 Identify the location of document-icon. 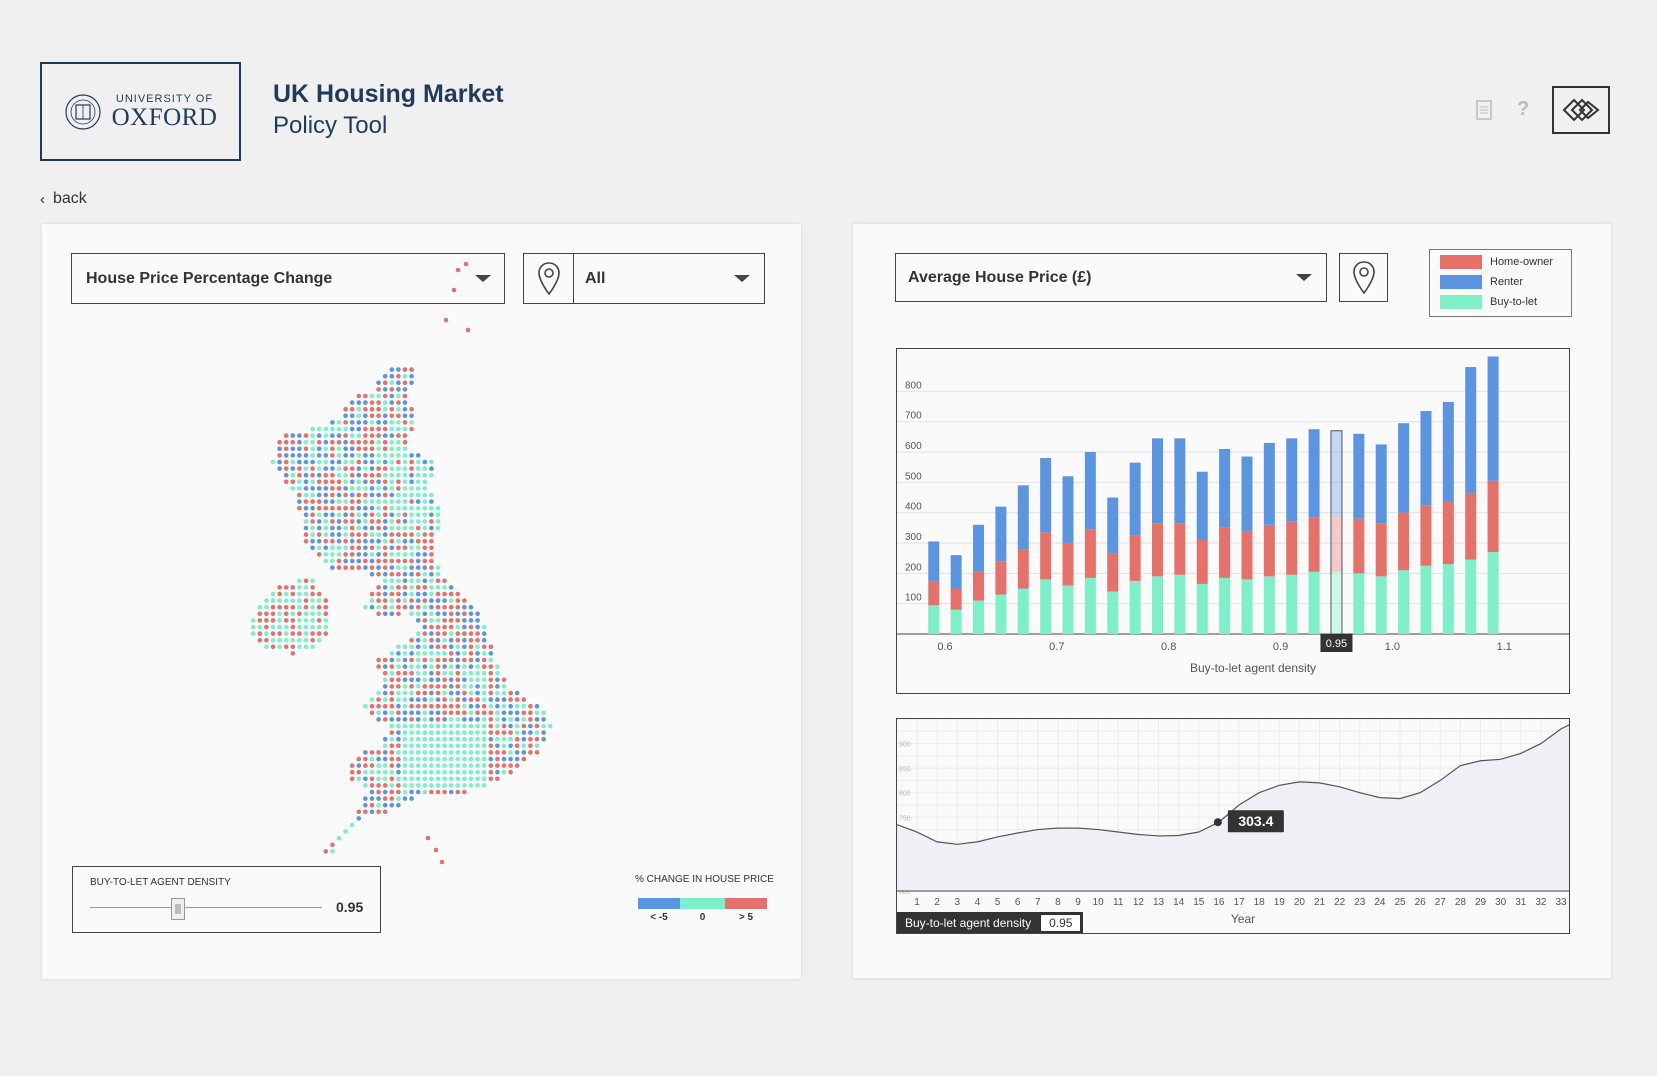
(1484, 113).